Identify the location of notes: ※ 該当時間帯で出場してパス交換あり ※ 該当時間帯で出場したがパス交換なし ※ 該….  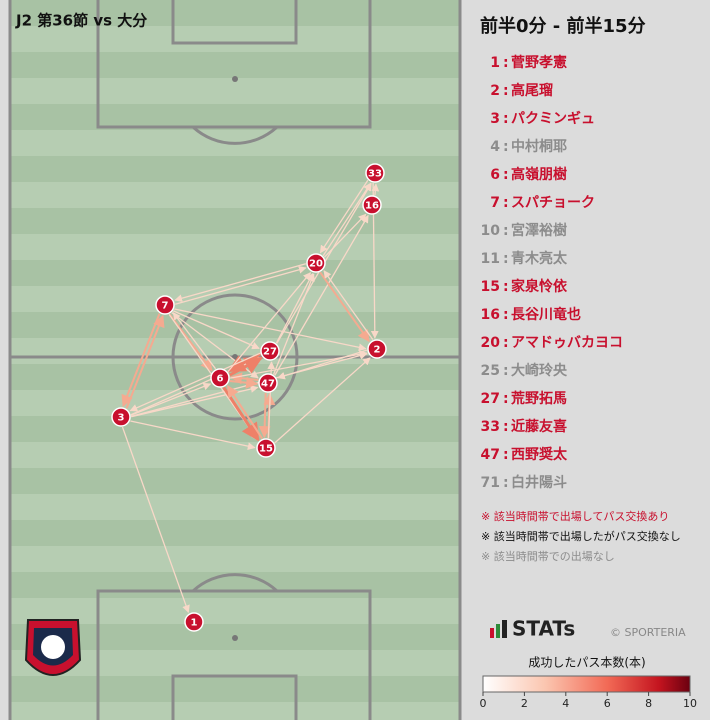
(581, 536).